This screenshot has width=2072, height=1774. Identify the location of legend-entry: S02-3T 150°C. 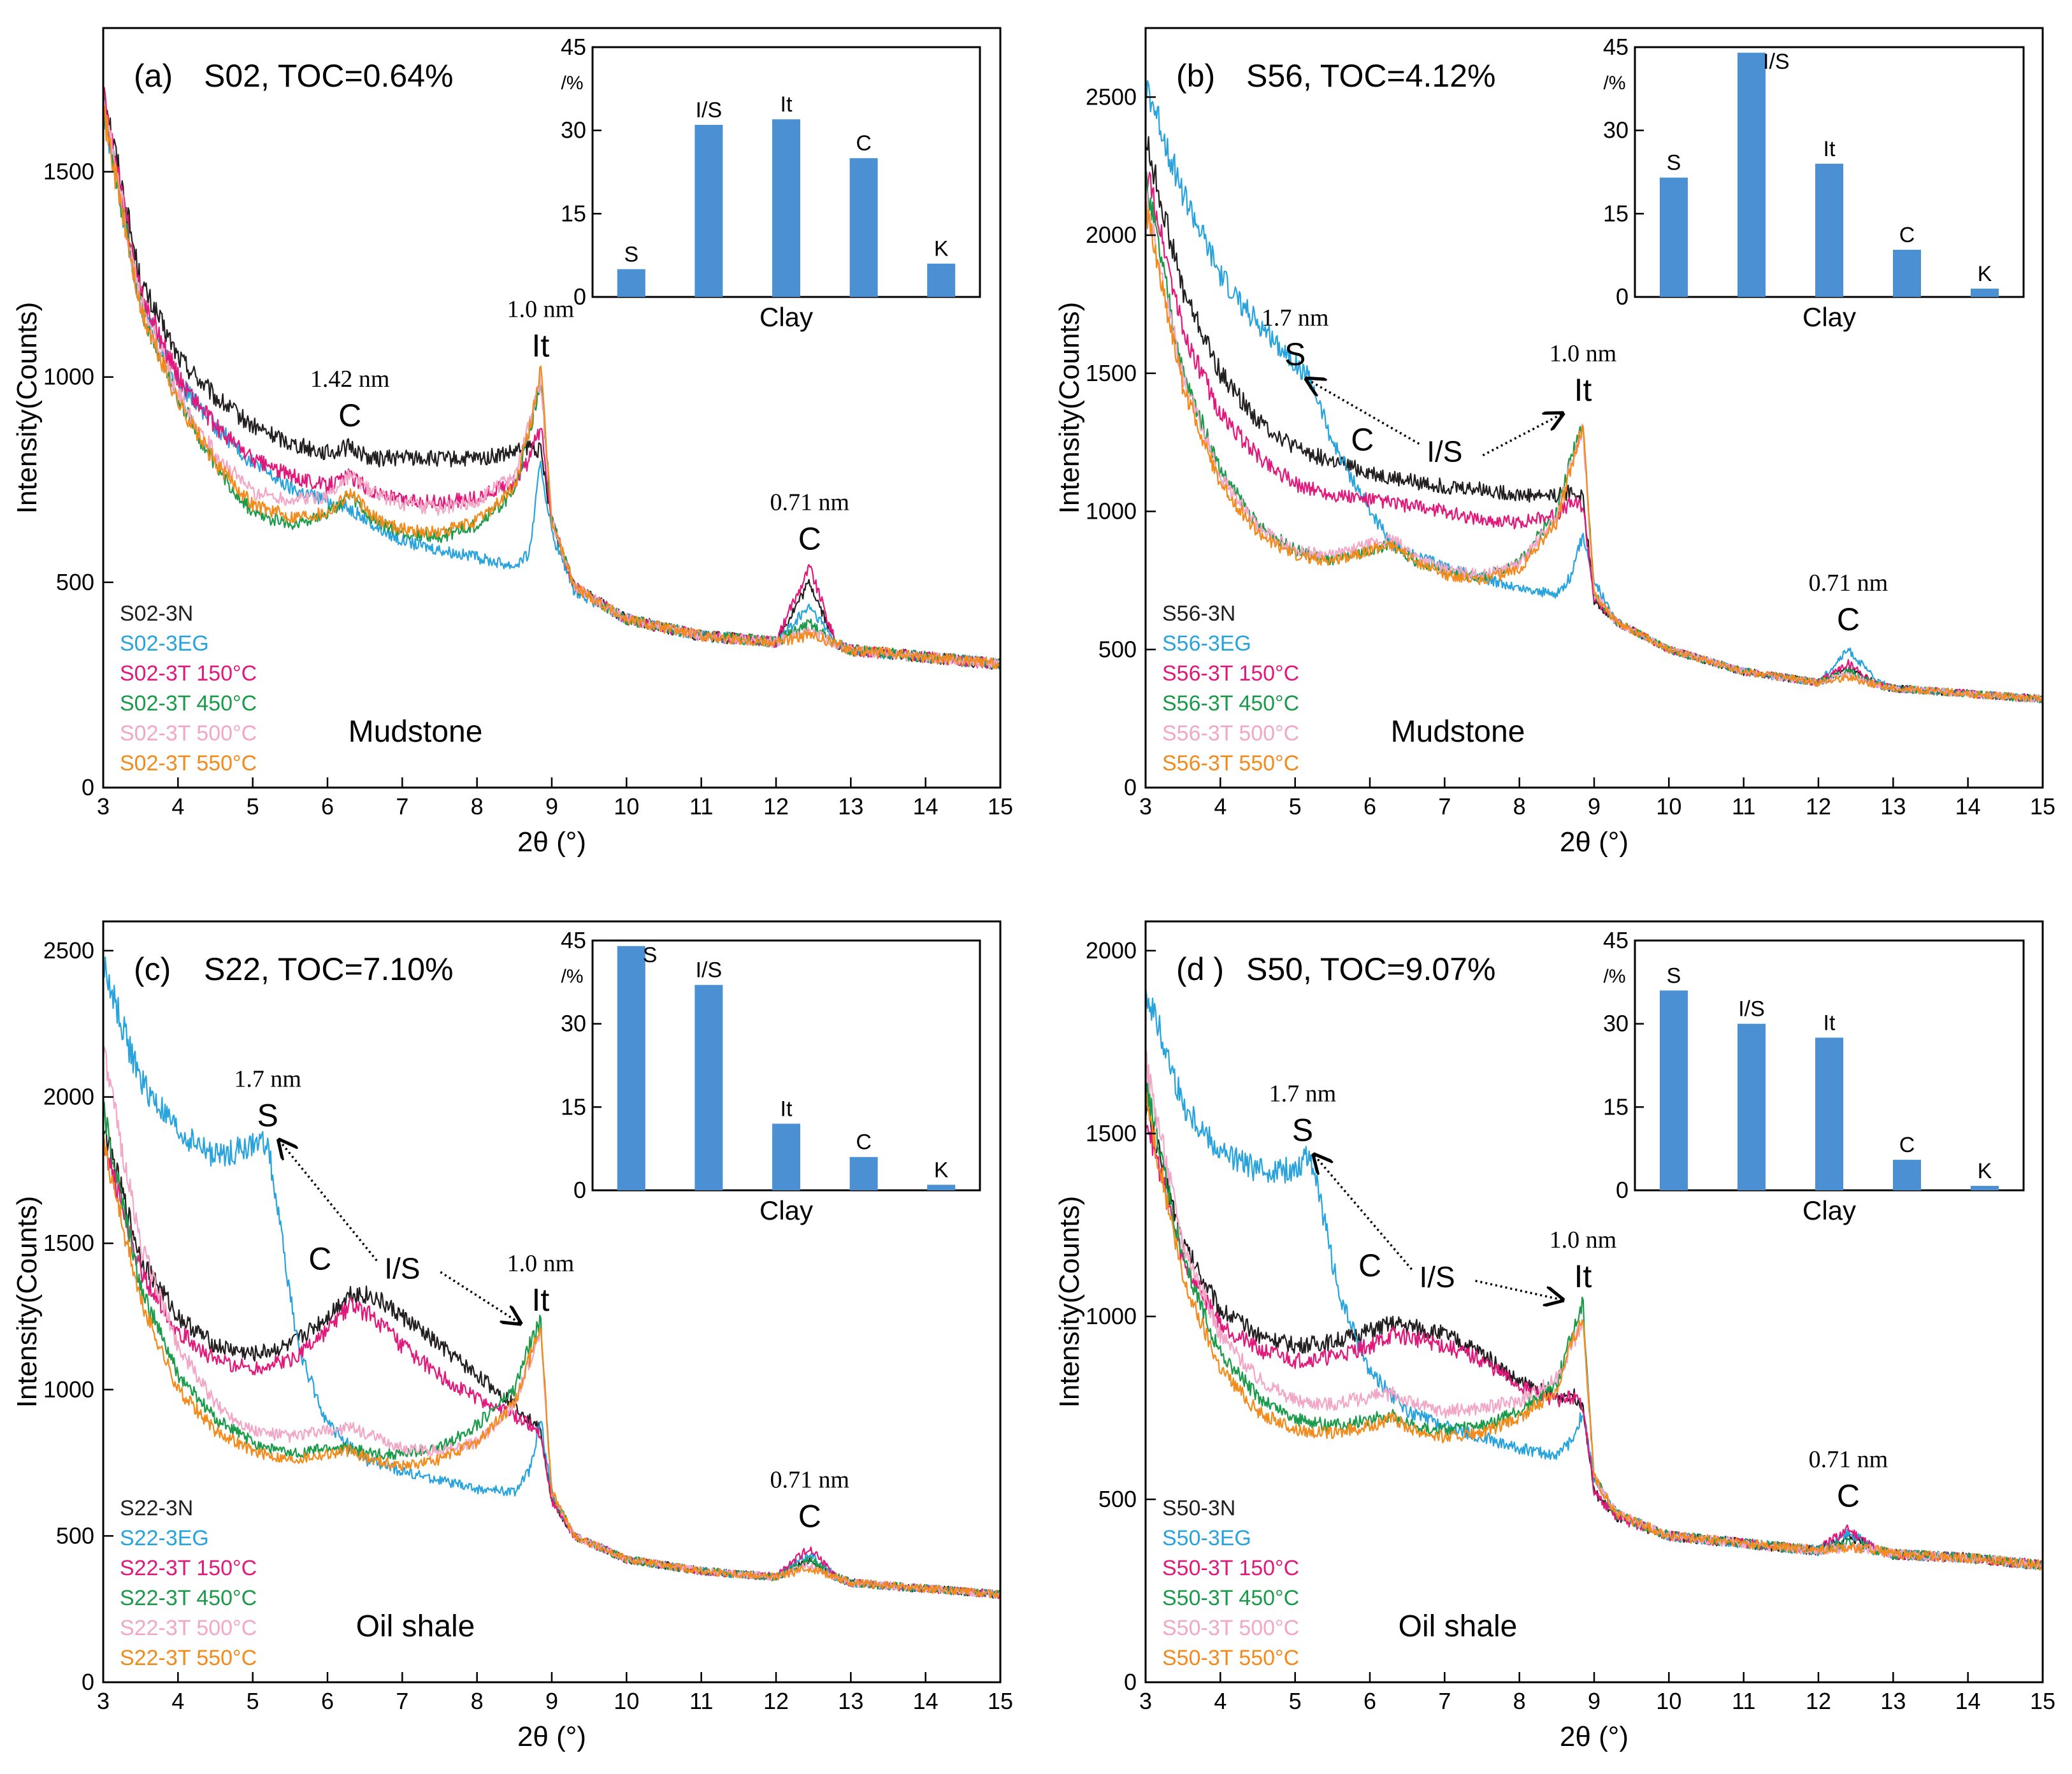
(189, 673).